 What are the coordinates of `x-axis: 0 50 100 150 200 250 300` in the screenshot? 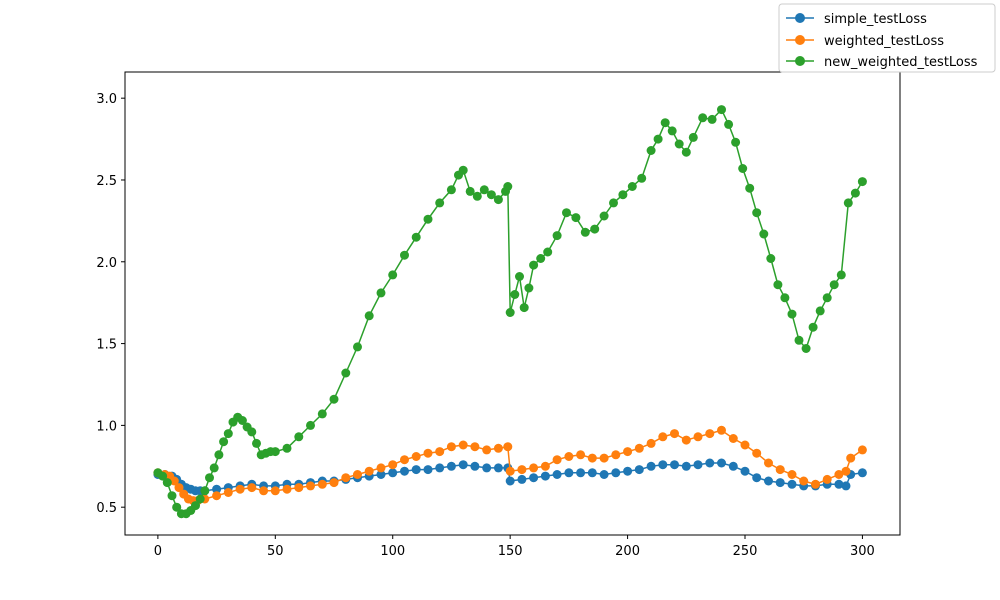 It's located at (514, 547).